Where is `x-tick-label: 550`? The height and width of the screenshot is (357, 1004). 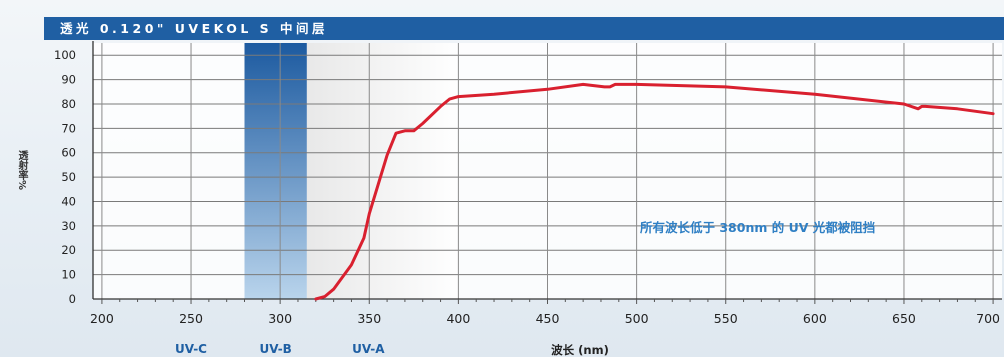 x-tick-label: 550 is located at coordinates (726, 318).